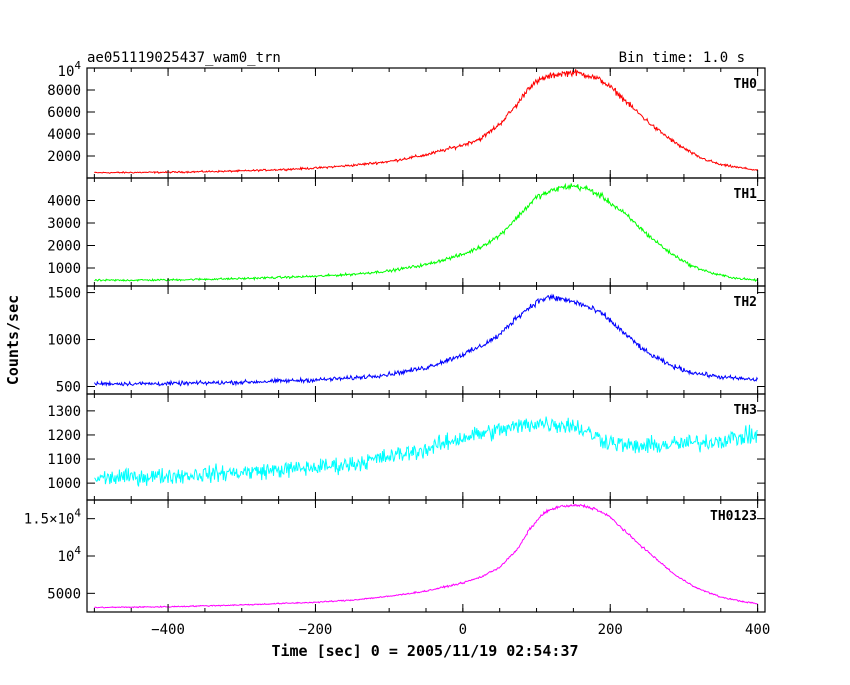 The image size is (850, 685). I want to click on y-top-label-exponent: 4, so click(77, 65).